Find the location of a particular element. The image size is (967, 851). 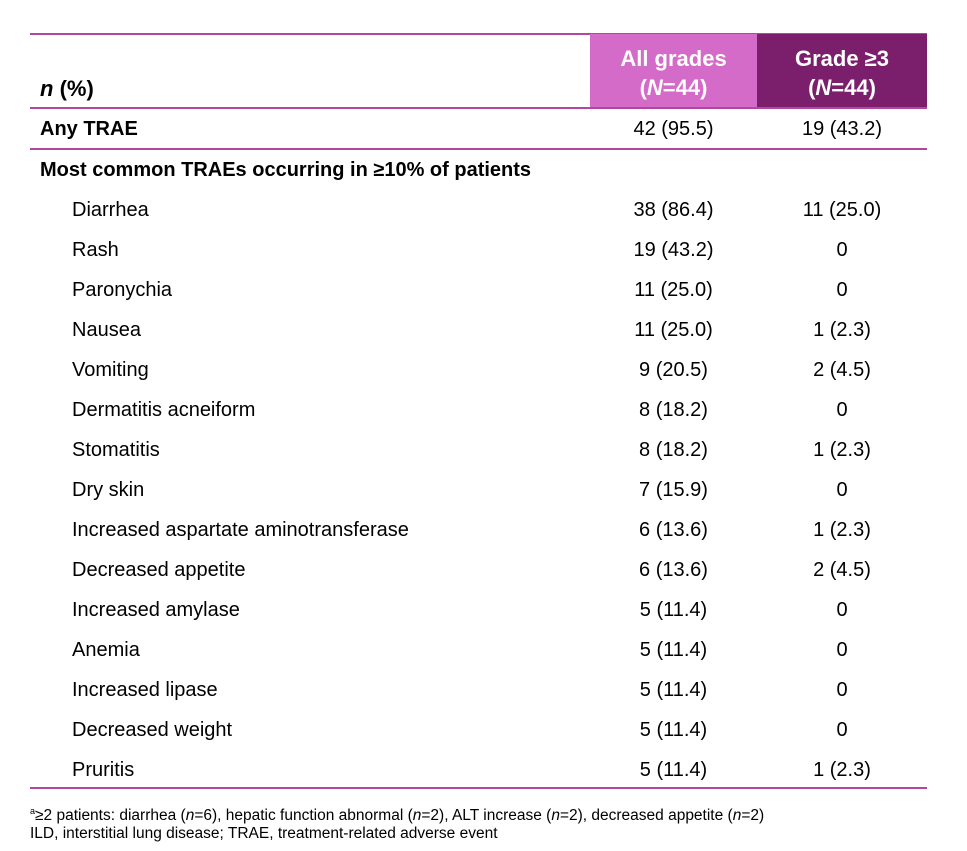

table-row: Paronychia 11 (25.0) 0 is located at coordinates (478, 290).